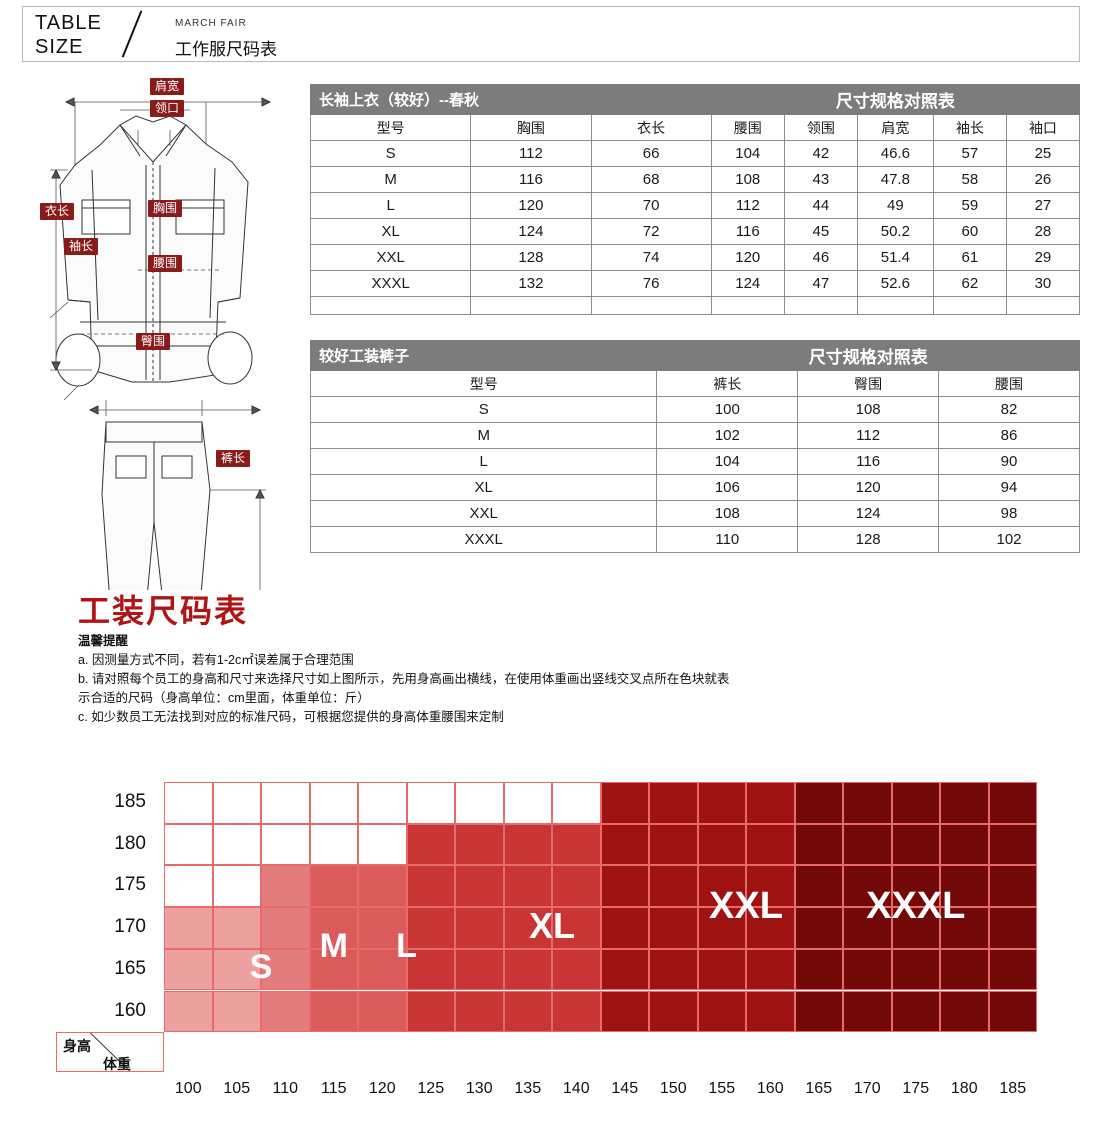 This screenshot has width=1100, height=1133. I want to click on jacket-size-table-cell: M, so click(390, 179).